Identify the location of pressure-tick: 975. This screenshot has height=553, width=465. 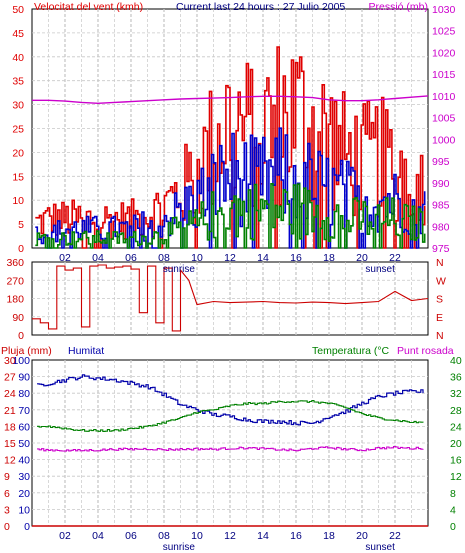
(441, 249).